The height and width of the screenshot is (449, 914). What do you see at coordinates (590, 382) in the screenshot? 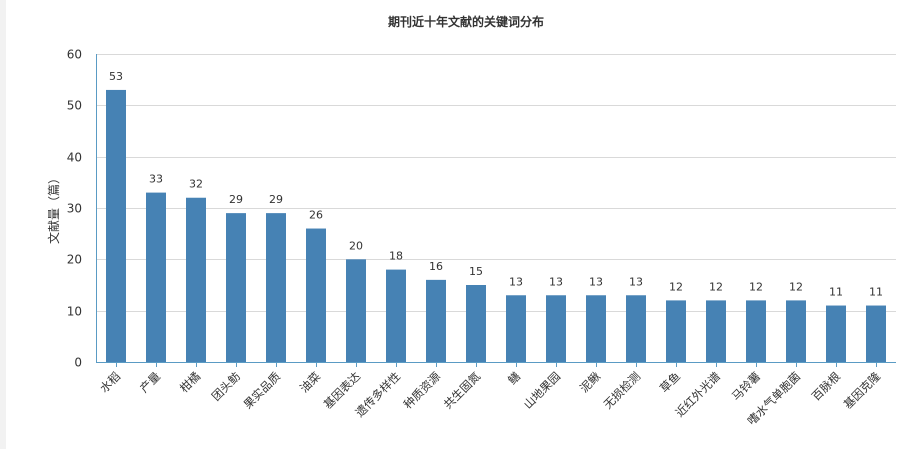
I see `x-tick-label-12: 泥鳅` at bounding box center [590, 382].